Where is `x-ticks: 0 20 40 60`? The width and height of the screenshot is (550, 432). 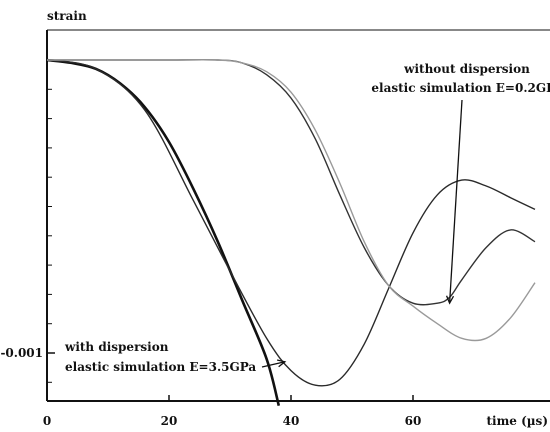
x-ticks: 0 20 40 60 is located at coordinates (232, 411).